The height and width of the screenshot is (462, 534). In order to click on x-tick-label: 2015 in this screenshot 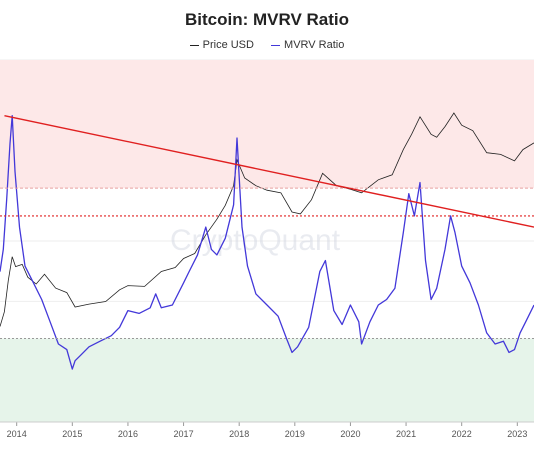, I will do `click(72, 434)`.